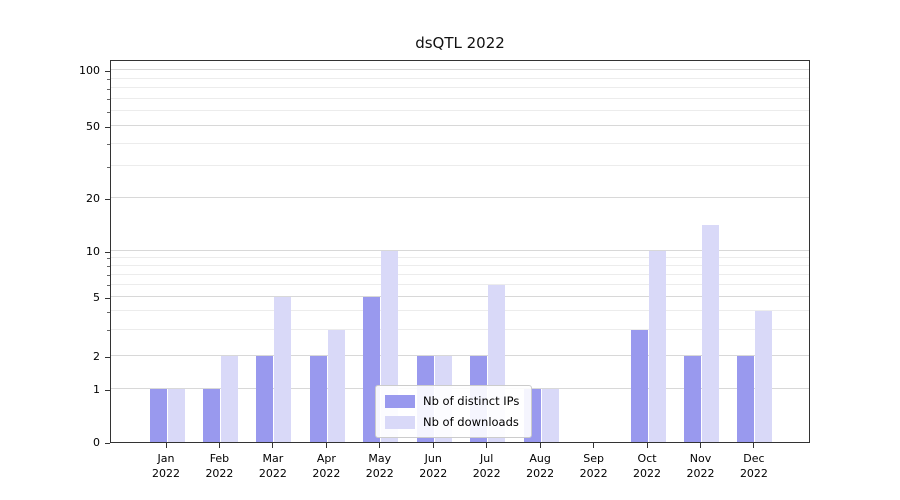 This screenshot has width=900, height=500. What do you see at coordinates (89, 70) in the screenshot?
I see `y-axis-tick-label: 100` at bounding box center [89, 70].